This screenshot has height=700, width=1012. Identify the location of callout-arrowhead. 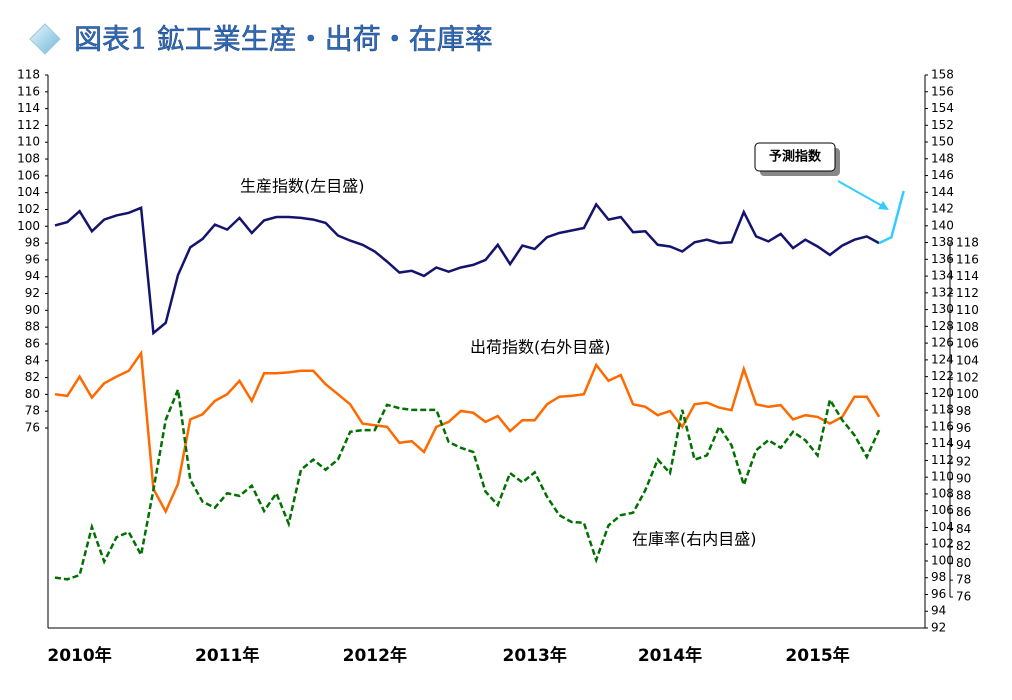
(883, 205).